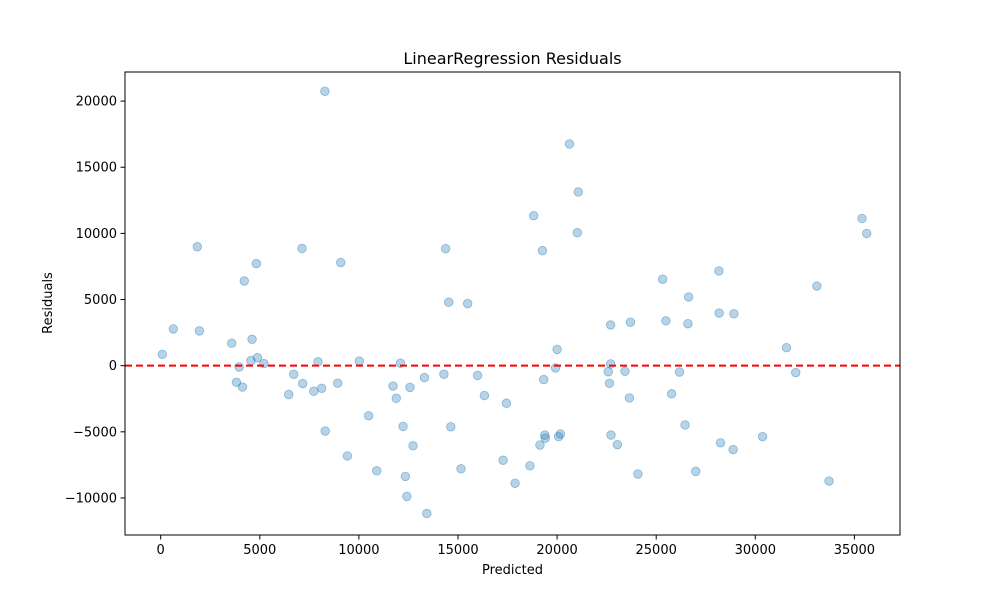  What do you see at coordinates (259, 550) in the screenshot?
I see `x-tick-label: 5000` at bounding box center [259, 550].